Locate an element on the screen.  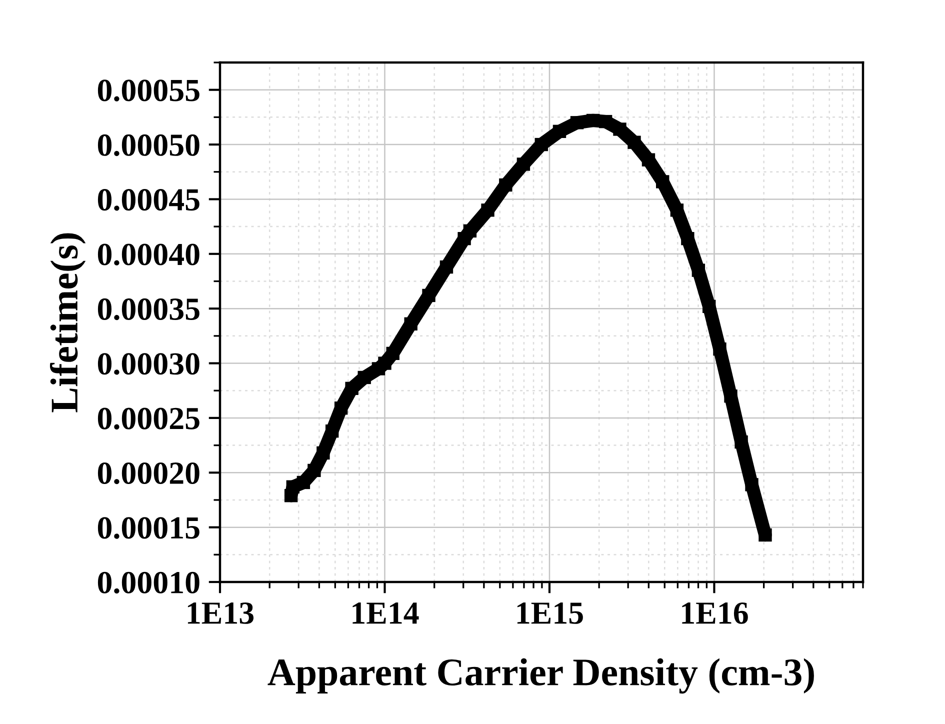
y-tick-label: 0.00055 is located at coordinates (149, 91).